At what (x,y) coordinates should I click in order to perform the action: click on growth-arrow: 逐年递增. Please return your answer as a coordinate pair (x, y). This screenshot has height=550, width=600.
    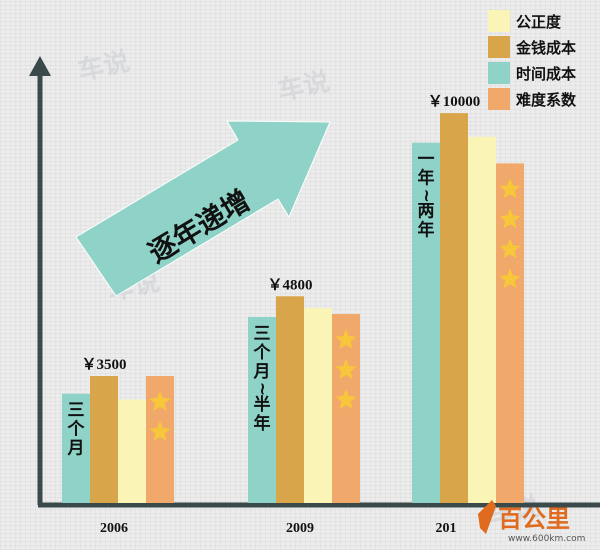
    Looking at the image, I should click on (203, 208).